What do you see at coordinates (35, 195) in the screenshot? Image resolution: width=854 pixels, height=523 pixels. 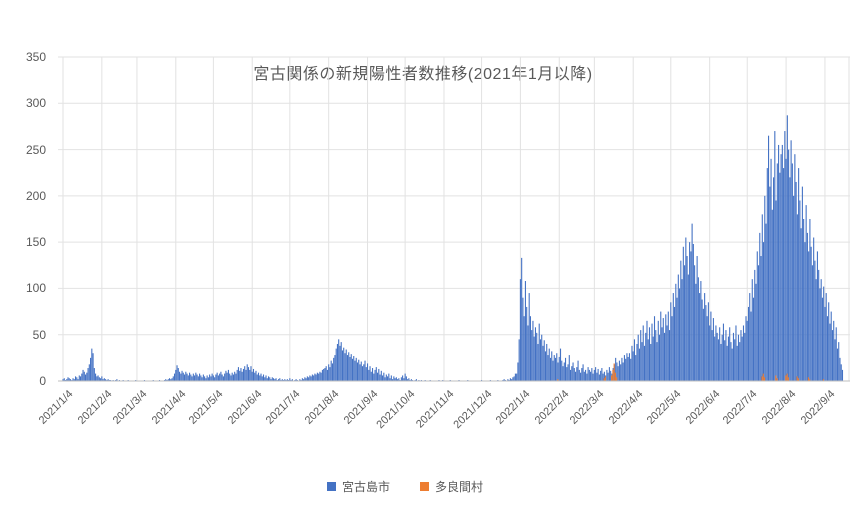 I see `y-axis-tick-label: 200` at bounding box center [35, 195].